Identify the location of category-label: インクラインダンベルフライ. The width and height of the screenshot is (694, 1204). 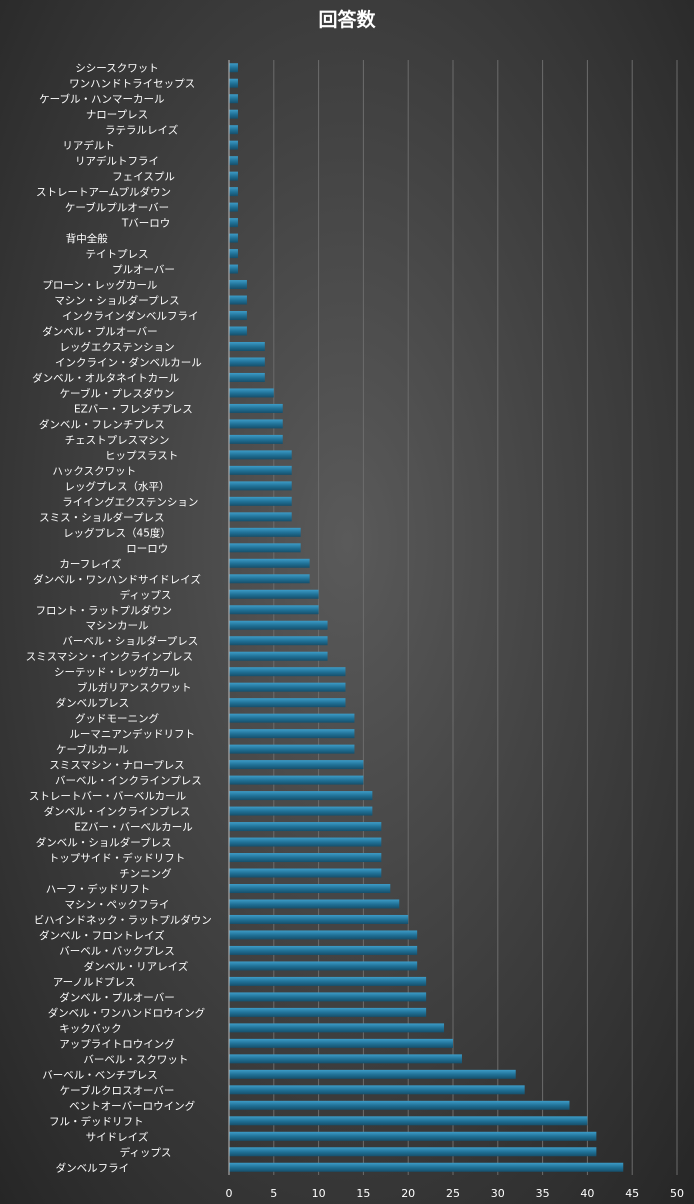
(130, 316).